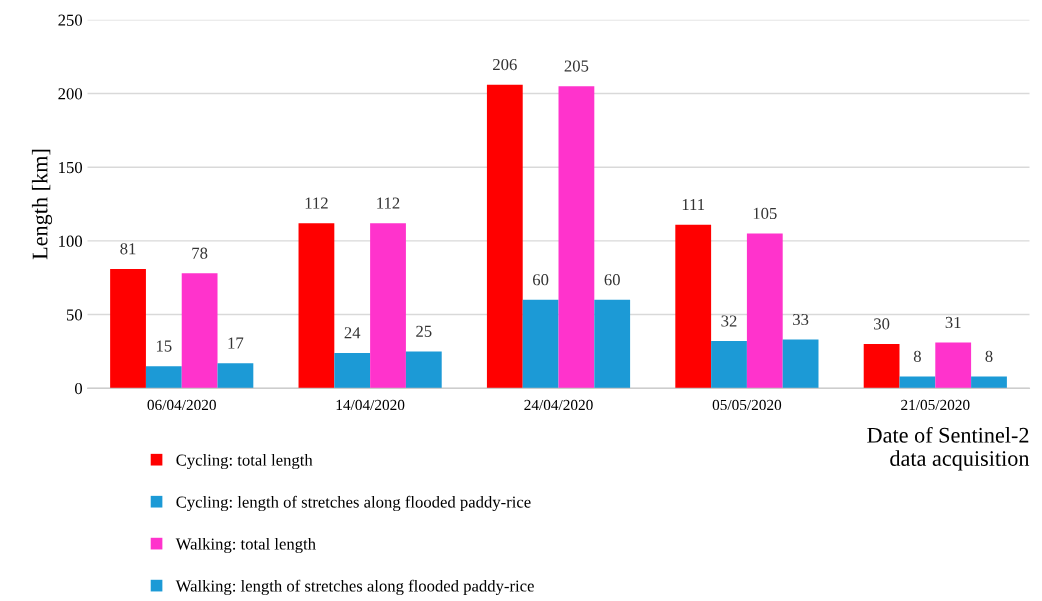 The width and height of the screenshot is (1042, 601). I want to click on legend-label: Walking: total length, so click(245, 545).